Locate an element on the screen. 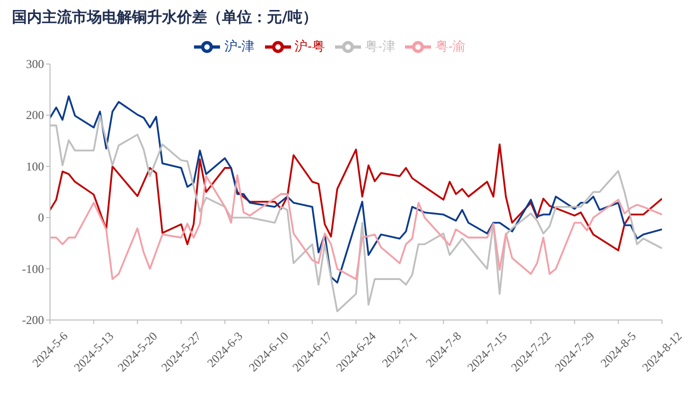 The image size is (700, 396). legend-label: 沪-粤 is located at coordinates (309, 46).